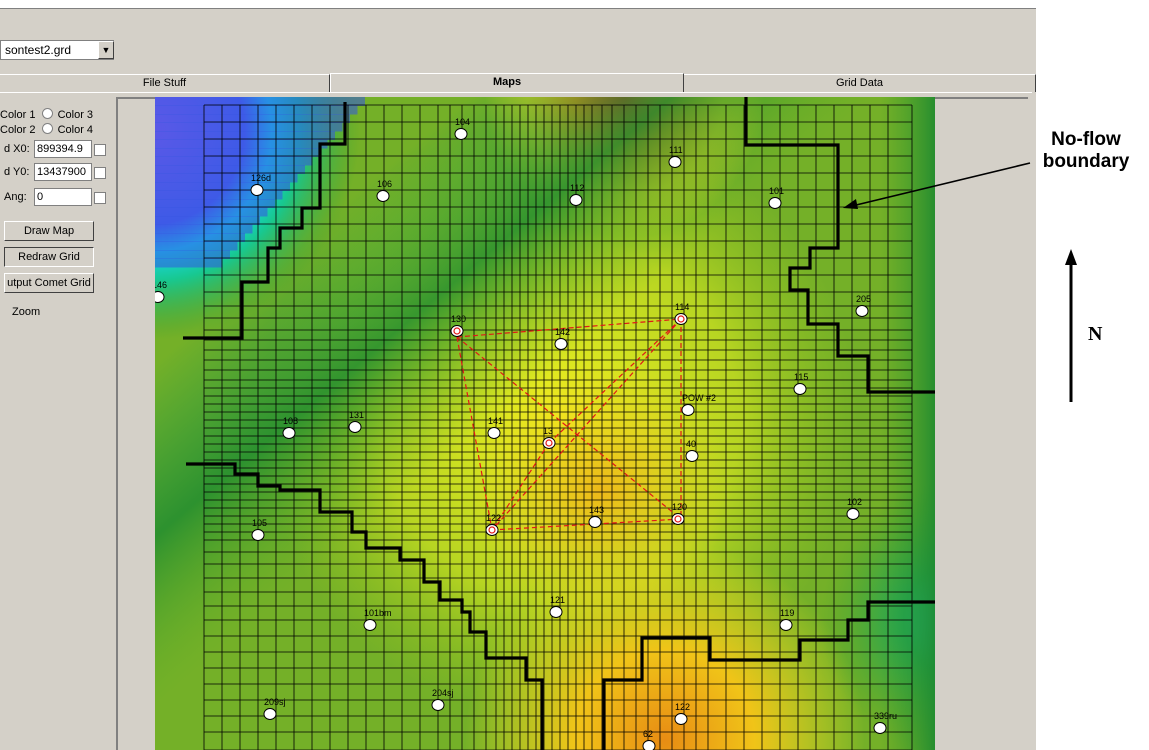  What do you see at coordinates (377, 619) in the screenshot?
I see `well-marker: 101bm` at bounding box center [377, 619].